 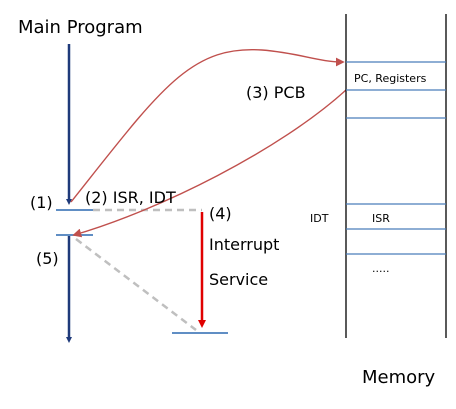 I want to click on return-from-isr-dashed-line, so click(x=136, y=284).